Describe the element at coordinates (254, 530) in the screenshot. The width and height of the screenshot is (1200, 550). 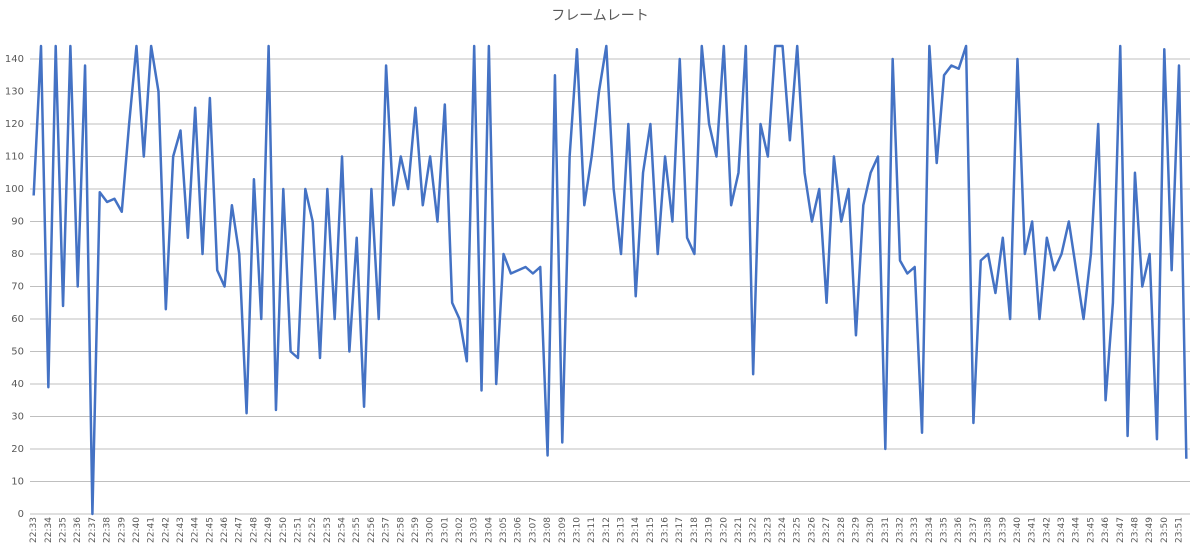
I see `x-tick-label: 22:48` at that location.